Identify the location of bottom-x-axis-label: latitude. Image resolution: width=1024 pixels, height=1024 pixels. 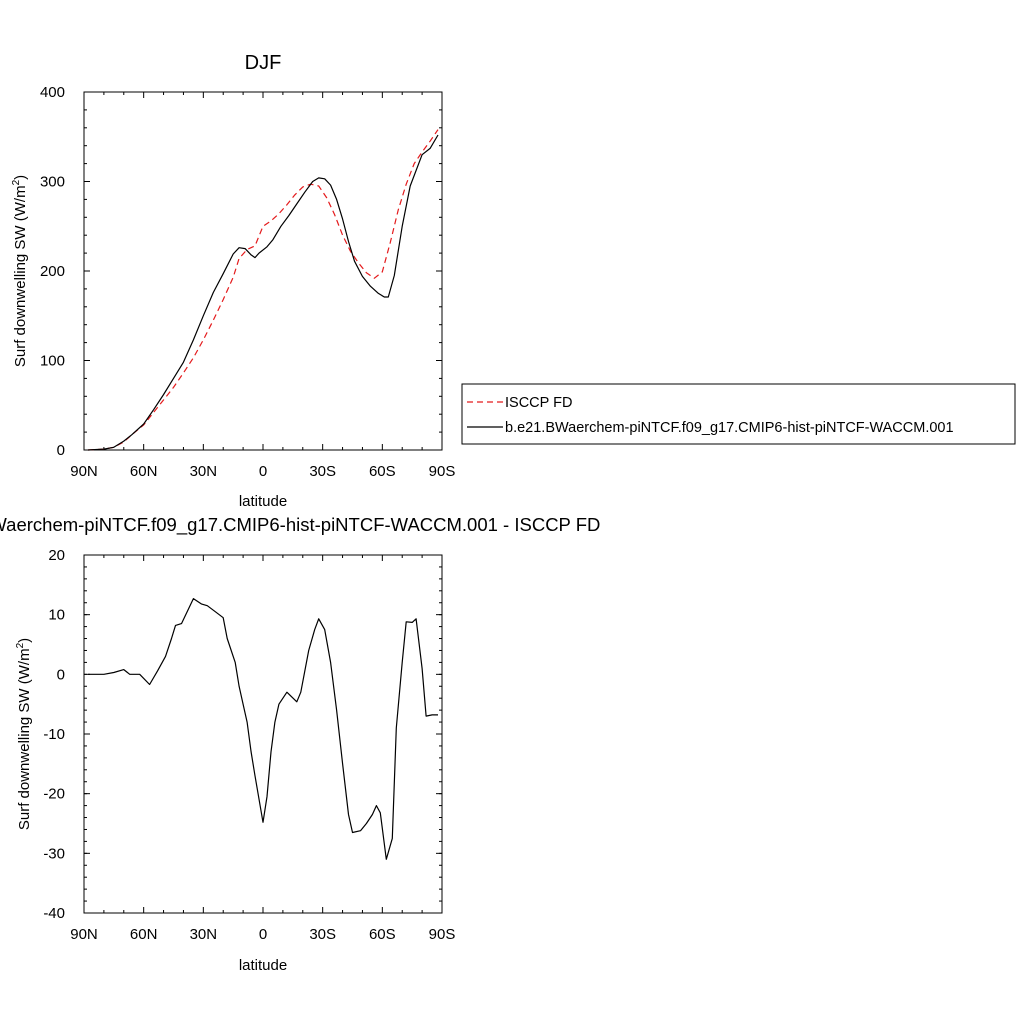
(263, 965).